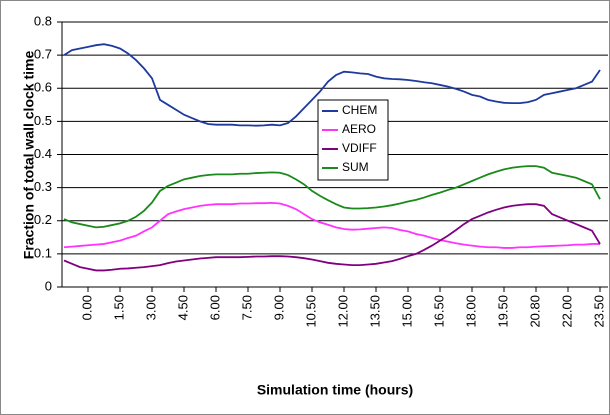 This screenshot has width=610, height=415. I want to click on legend-label: SUM, so click(355, 167).